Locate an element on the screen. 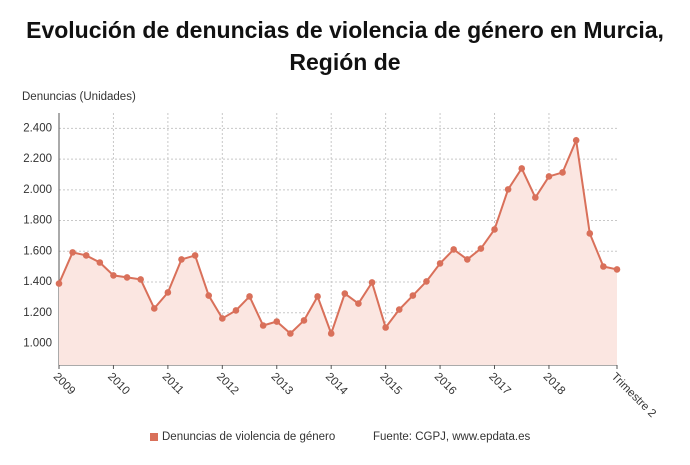 Image resolution: width=690 pixels, height=465 pixels. source: Fuente: CGPJ, www.epdata.es is located at coordinates (451, 437).